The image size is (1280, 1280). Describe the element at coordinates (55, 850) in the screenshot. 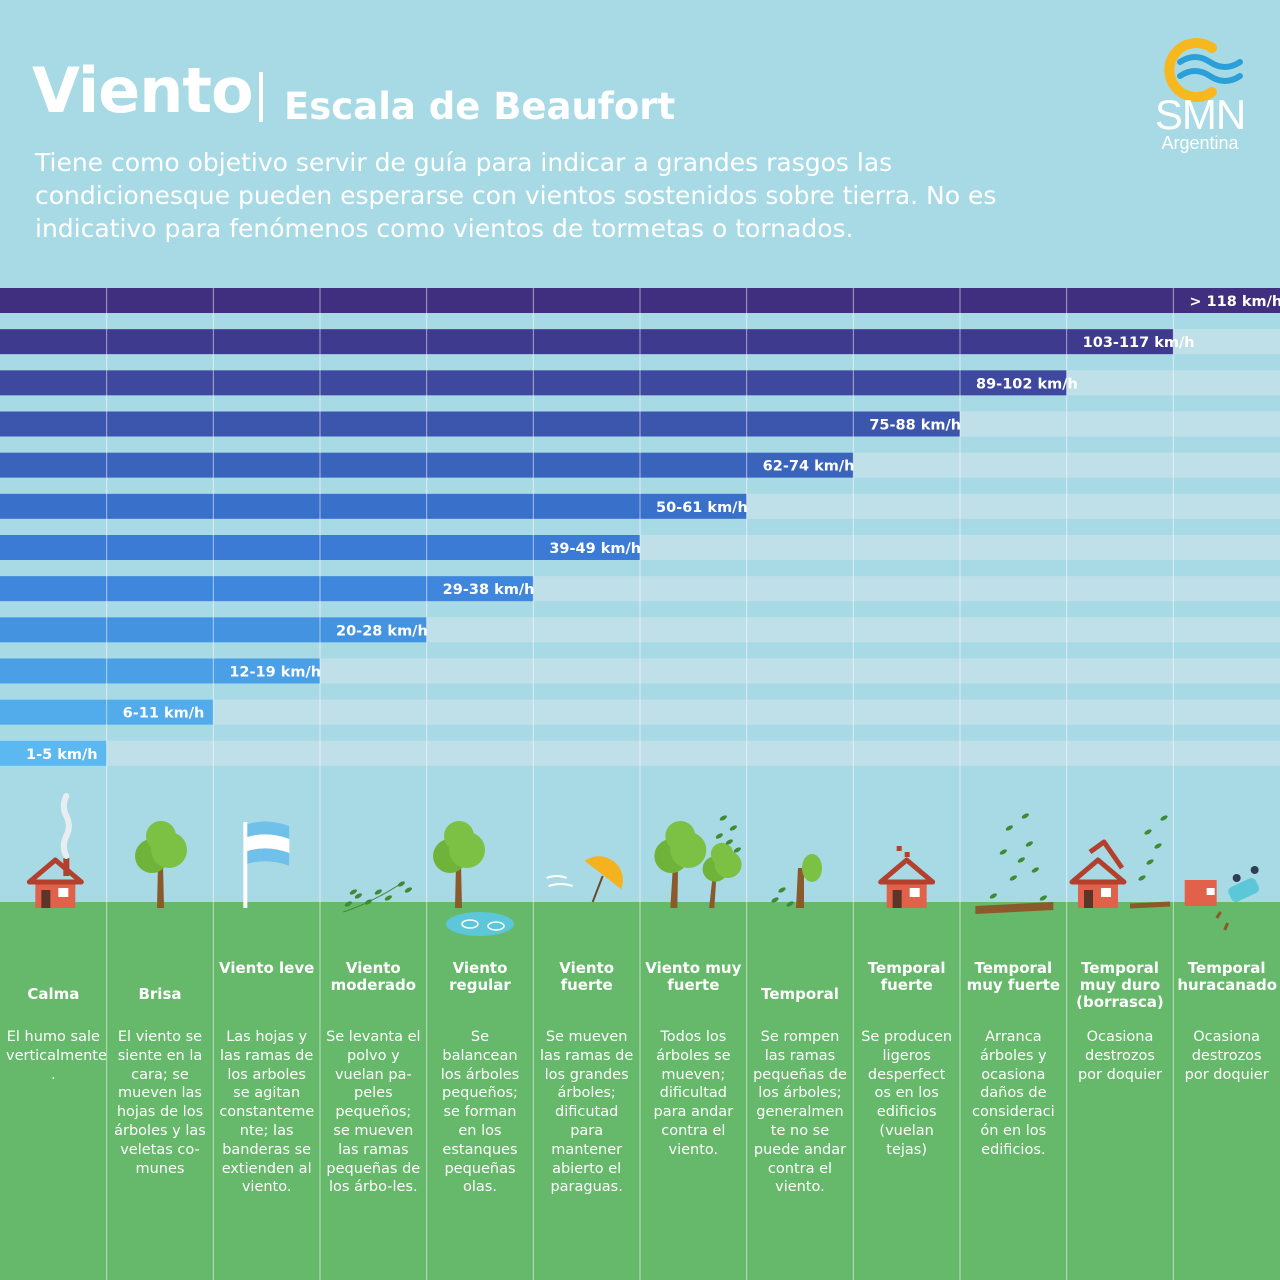

I see `smoking-house-icon` at that location.